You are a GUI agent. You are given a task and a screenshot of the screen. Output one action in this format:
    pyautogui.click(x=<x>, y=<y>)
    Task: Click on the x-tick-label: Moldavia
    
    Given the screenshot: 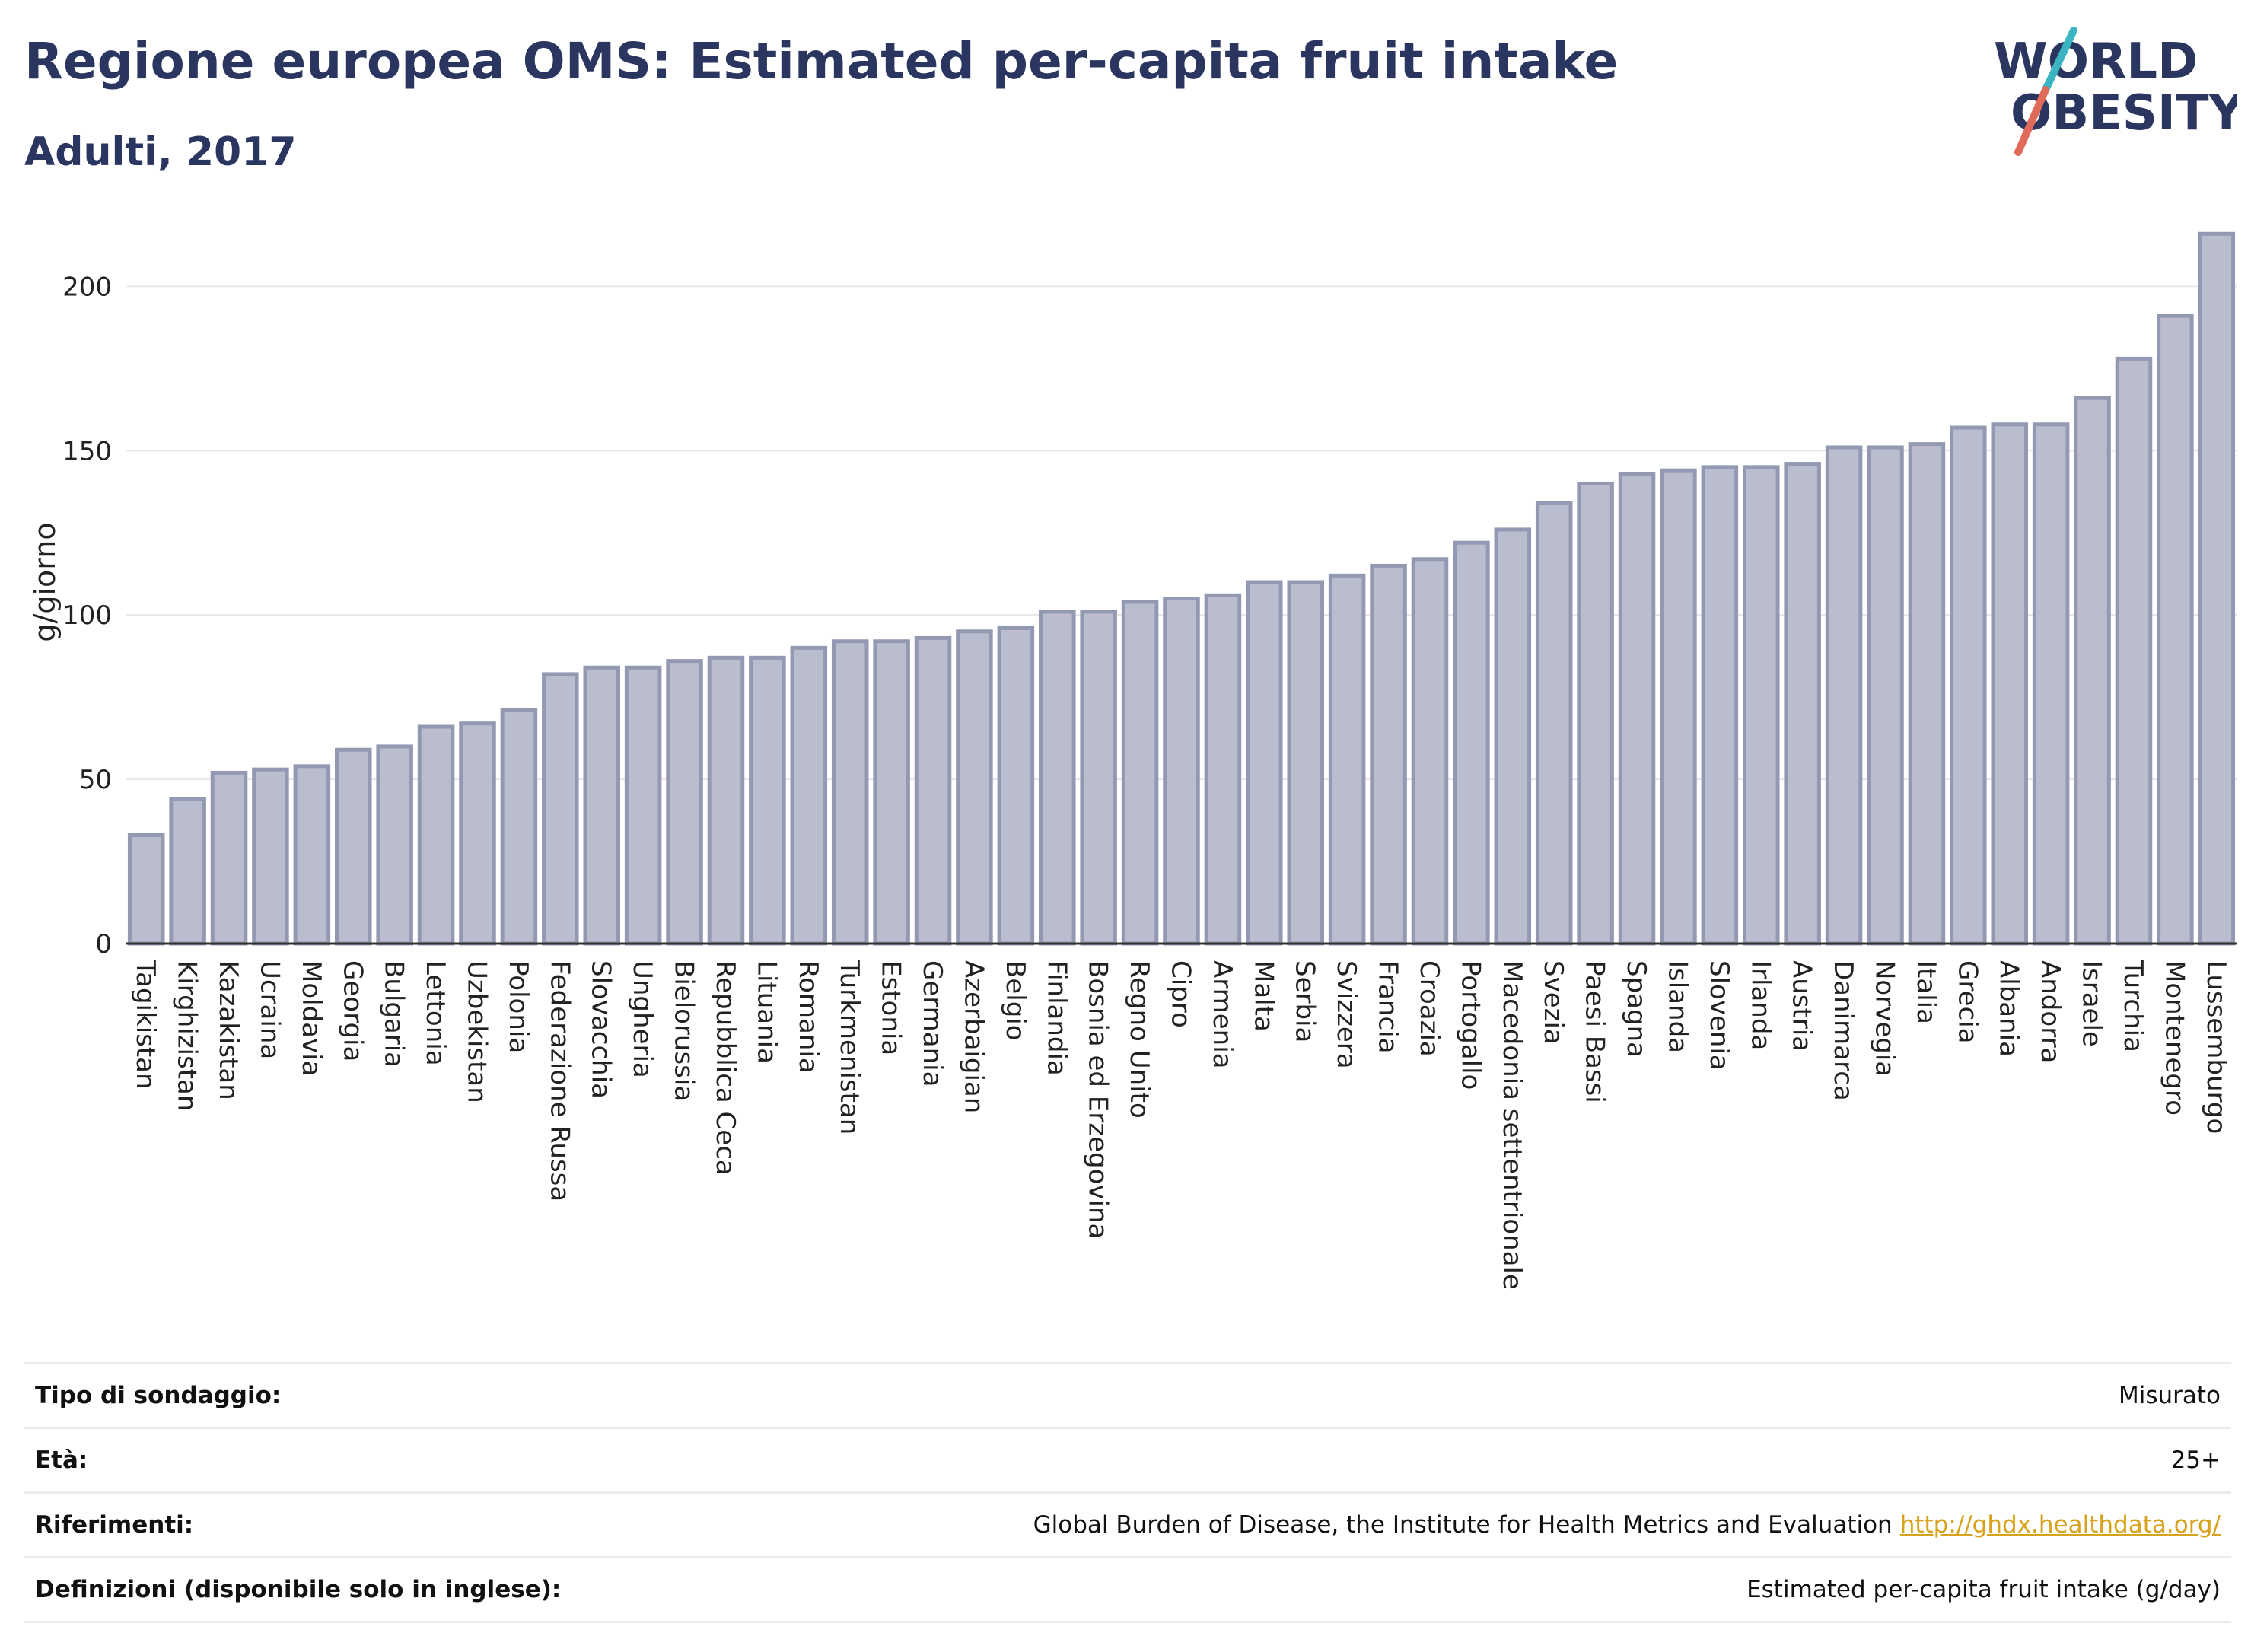 What is the action you would take?
    pyautogui.click(x=311, y=1018)
    